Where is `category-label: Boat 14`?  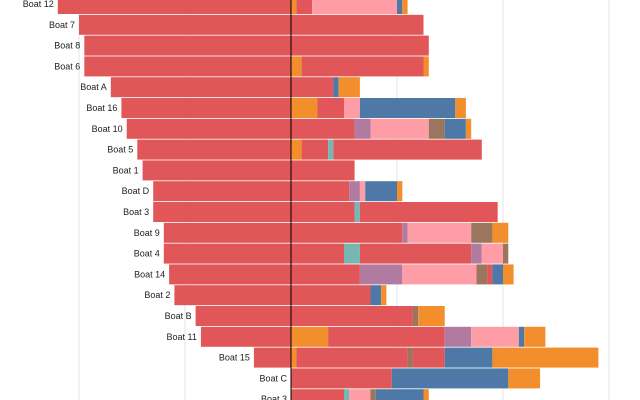 category-label: Boat 14 is located at coordinates (149, 274).